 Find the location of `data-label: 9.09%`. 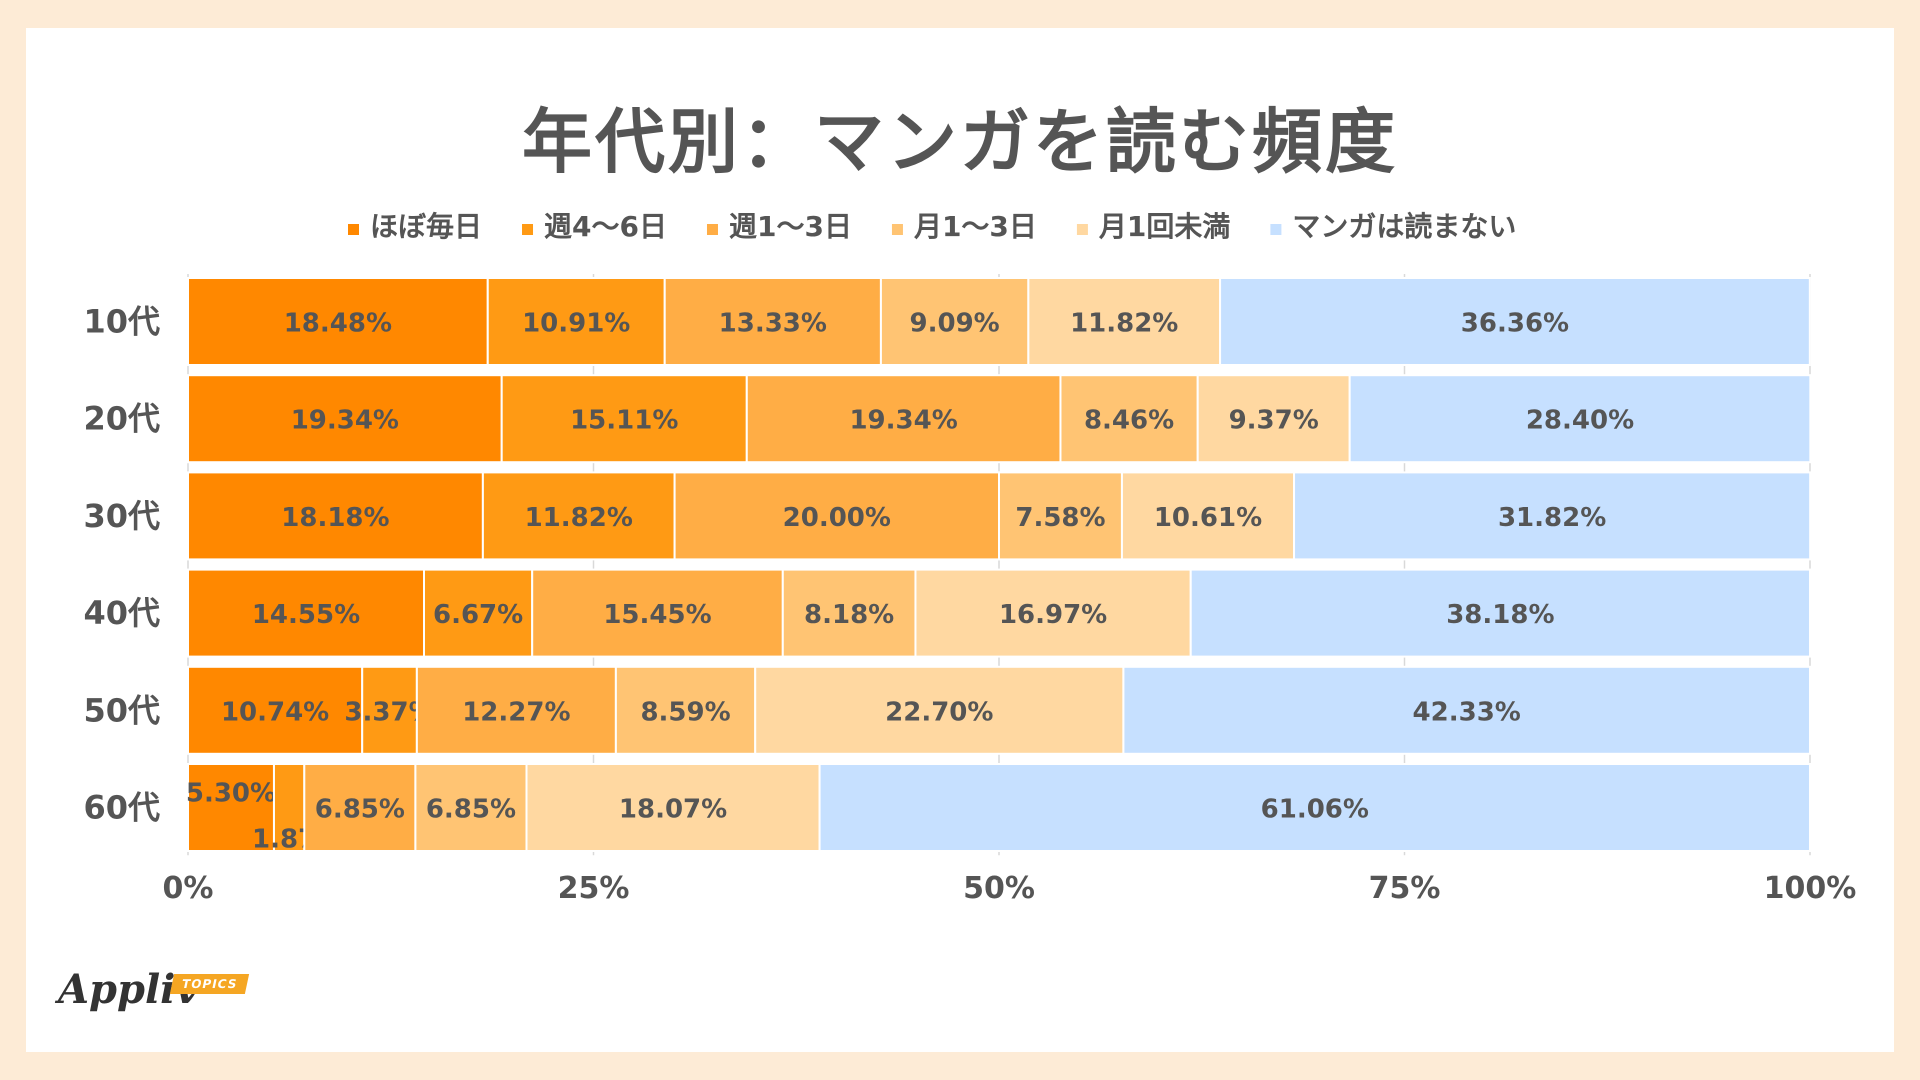

data-label: 9.09% is located at coordinates (955, 324).